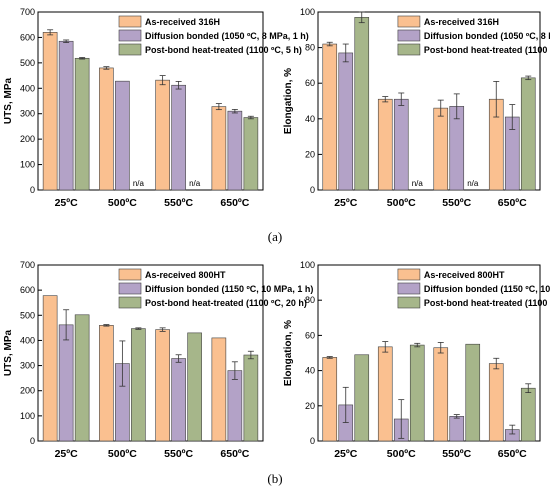  Describe the element at coordinates (122, 135) in the screenshot. I see `bar-2-500C` at that location.